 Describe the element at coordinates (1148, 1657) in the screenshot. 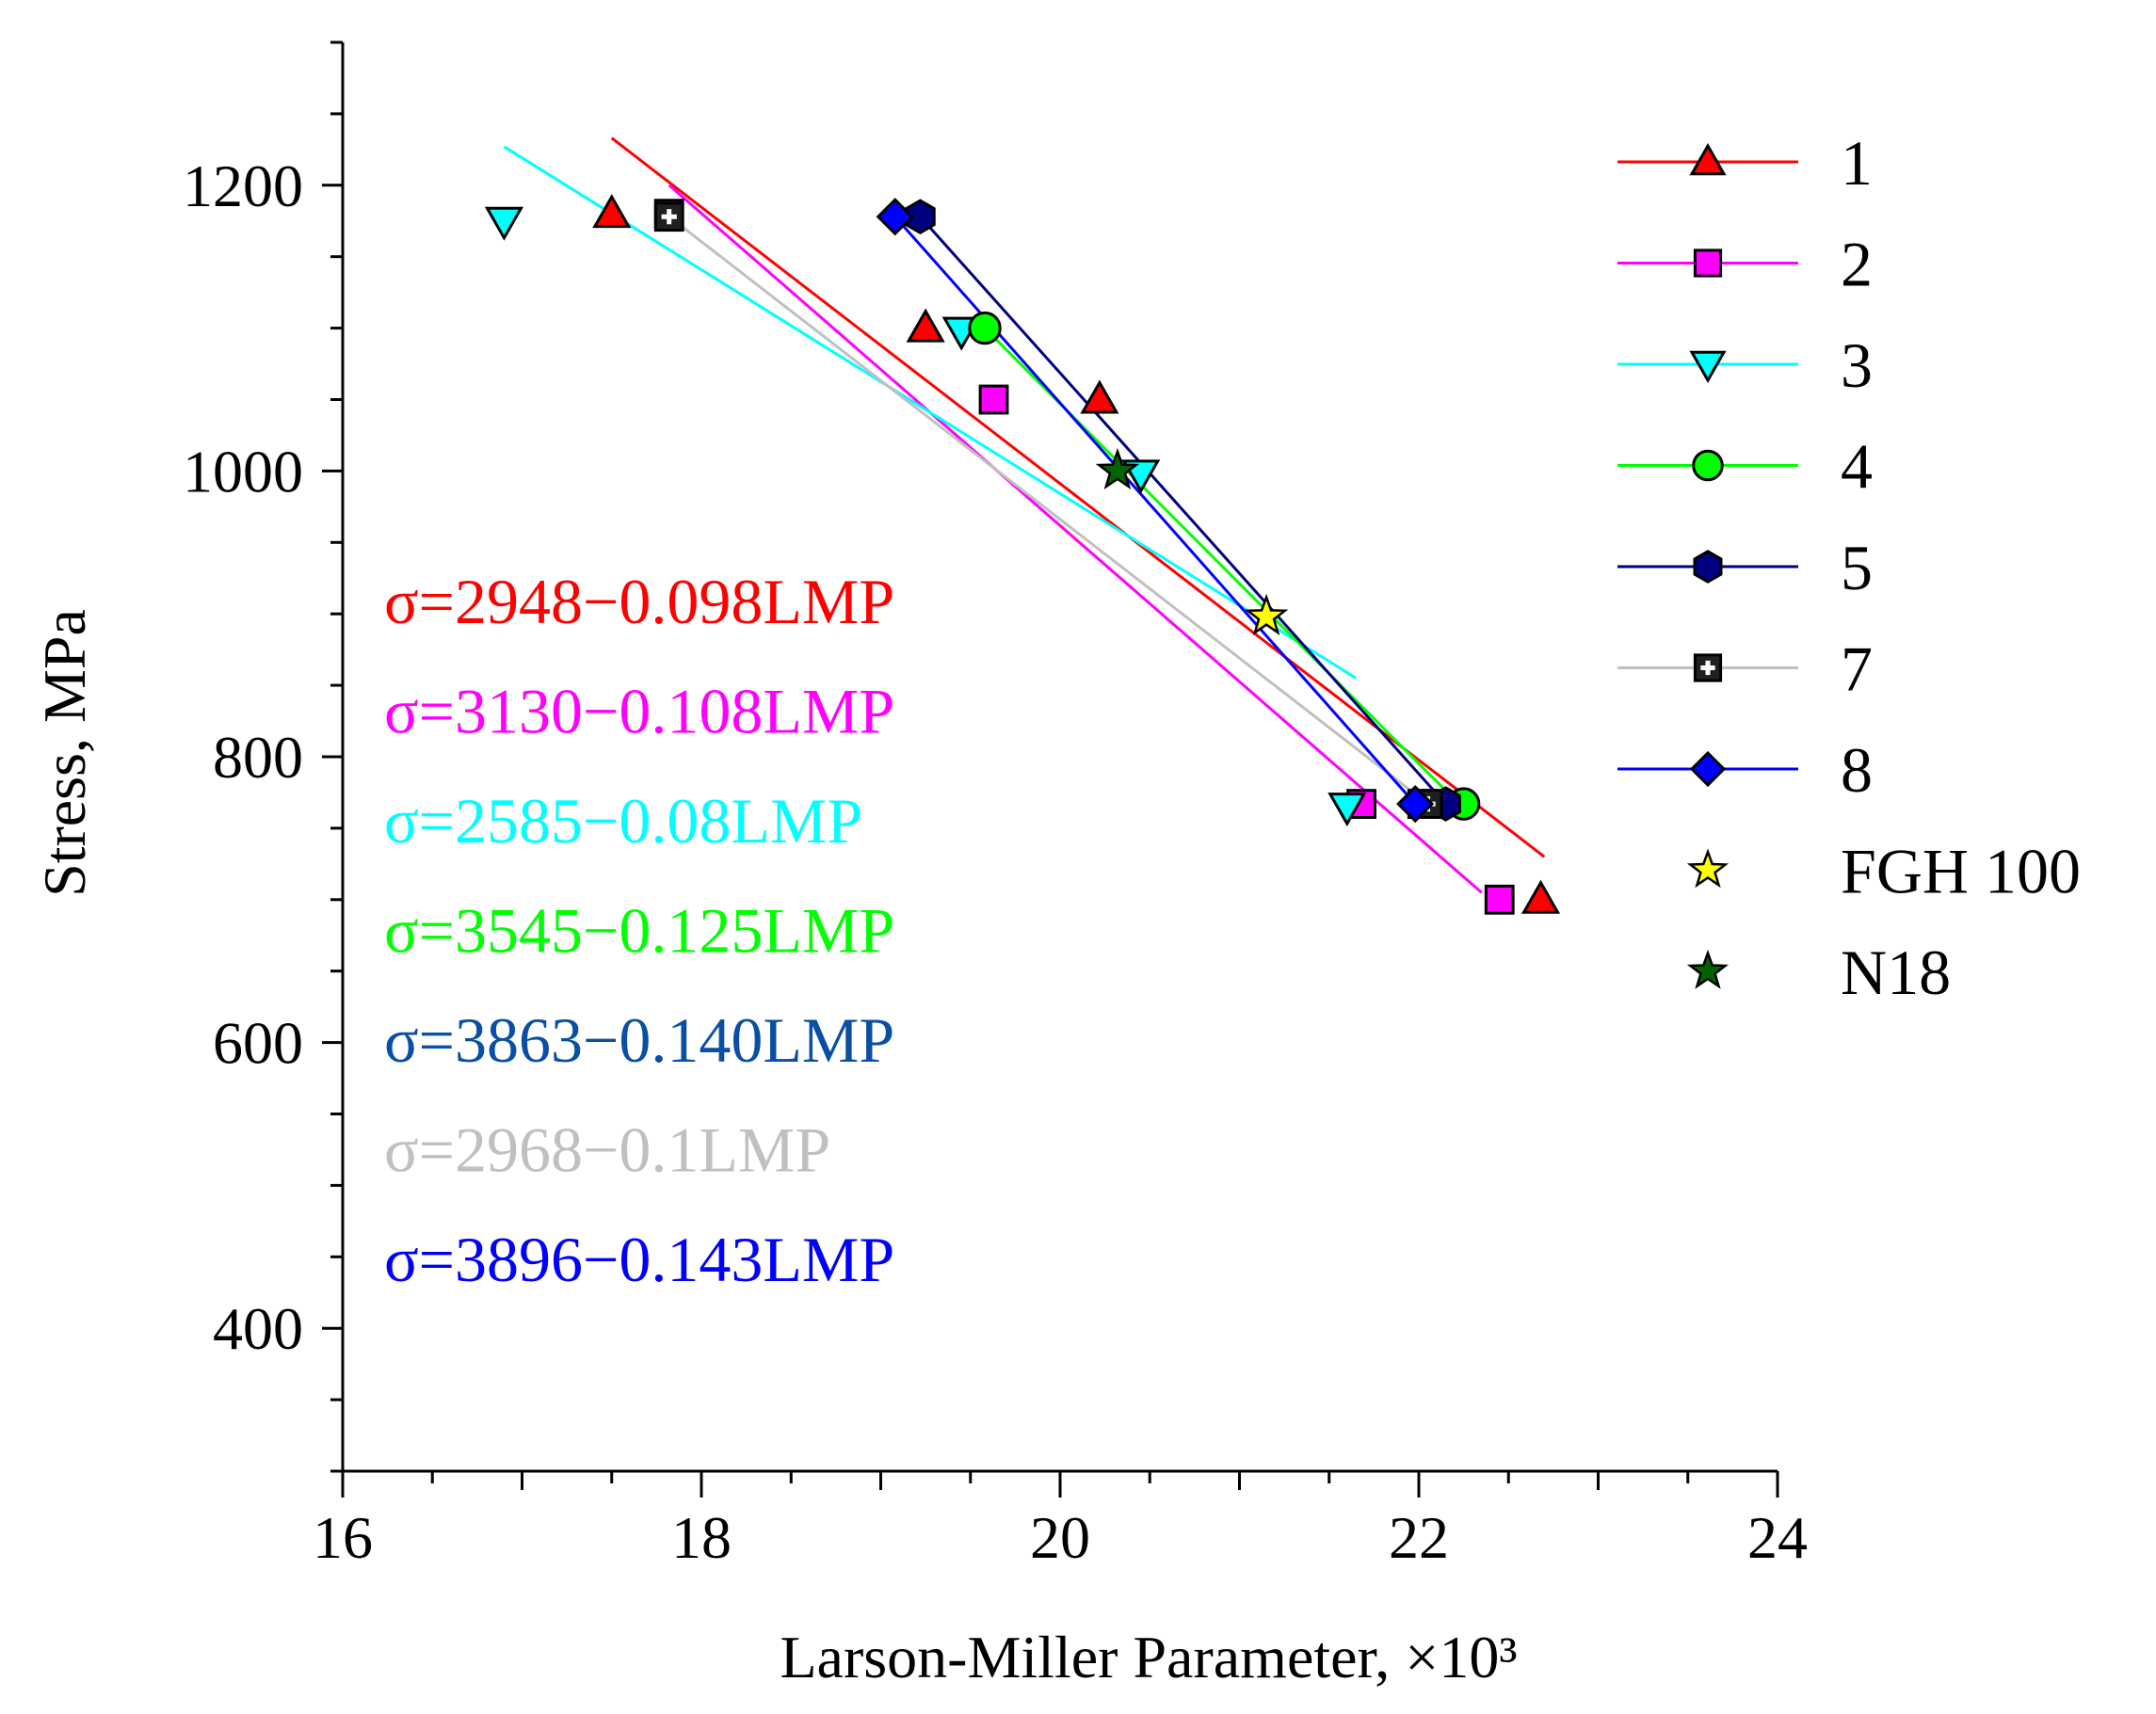

I see `x-axis-label: Larson-Miller Parameter, ×10³` at that location.